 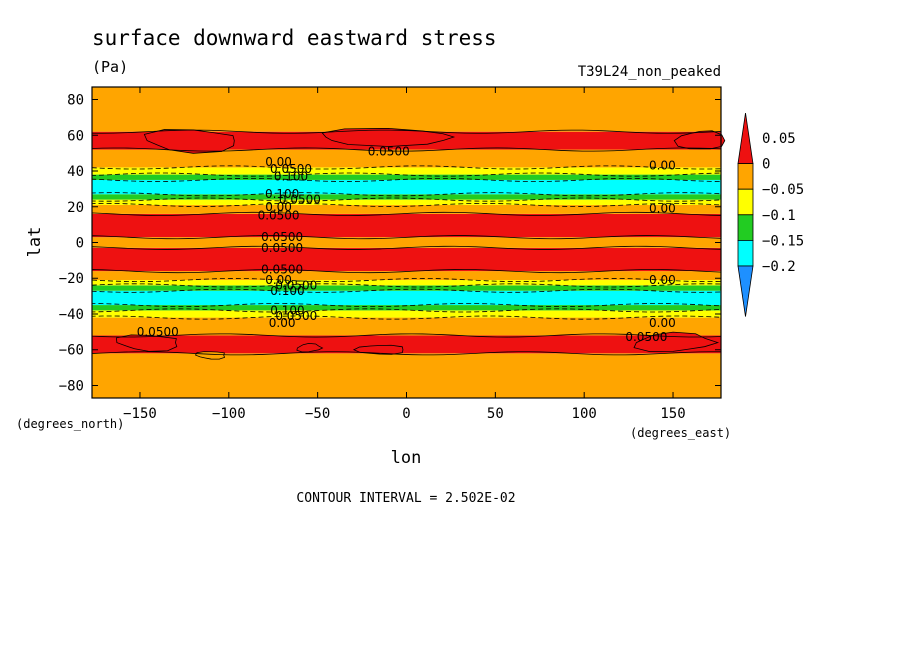 I want to click on x-tick-label: 150, so click(x=672, y=414).